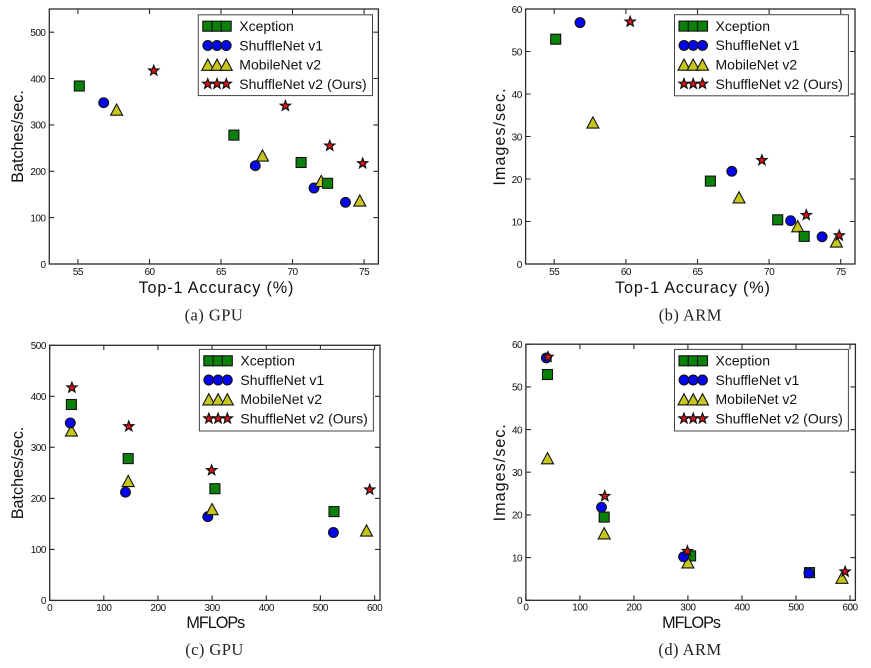  What do you see at coordinates (690, 314) in the screenshot?
I see `svg-text: (b) ARM` at bounding box center [690, 314].